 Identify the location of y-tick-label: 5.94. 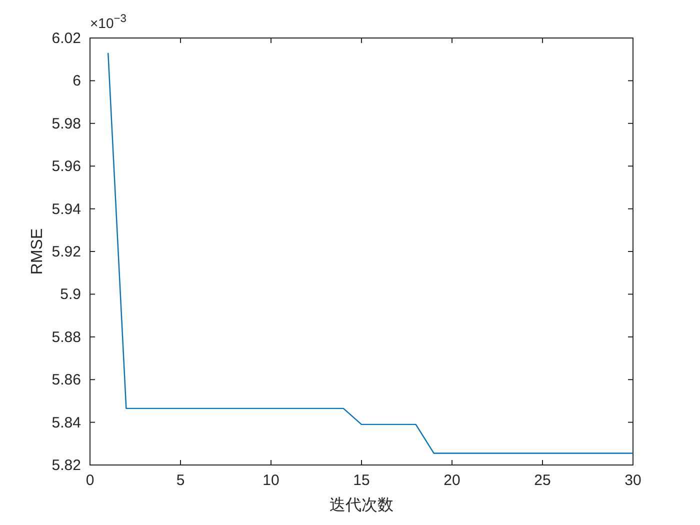
(66, 209).